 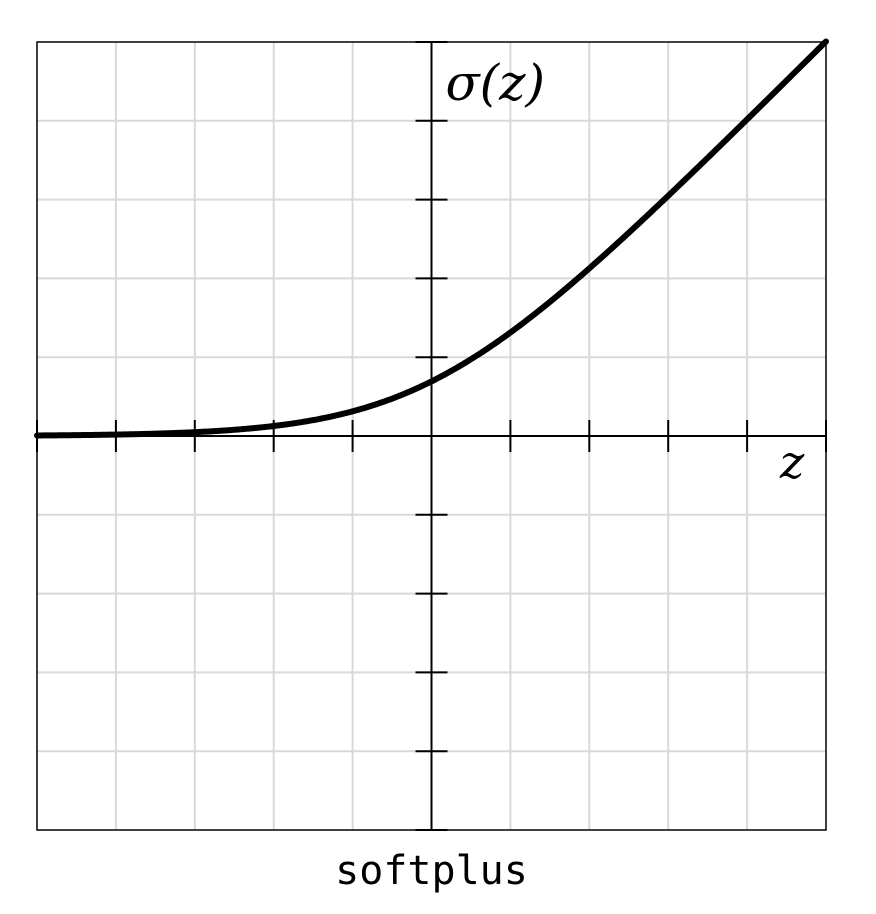 What do you see at coordinates (496, 83) in the screenshot?
I see `y-axis-label: σ(z)` at bounding box center [496, 83].